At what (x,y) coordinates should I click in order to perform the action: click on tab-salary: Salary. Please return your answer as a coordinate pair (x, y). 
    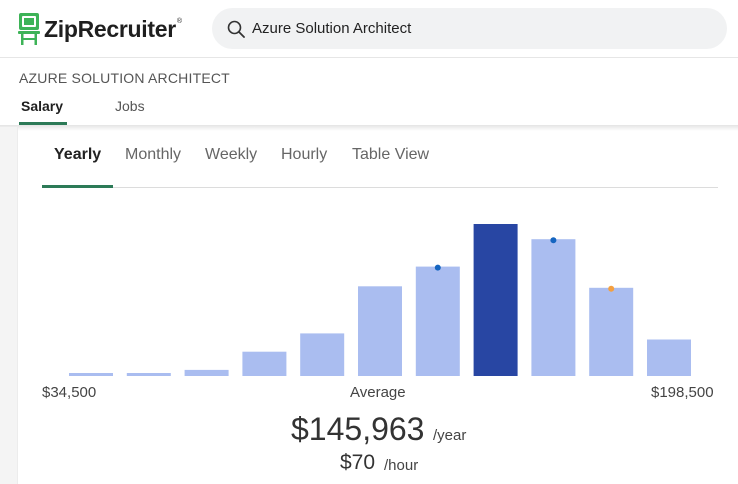
    Looking at the image, I should click on (42, 106).